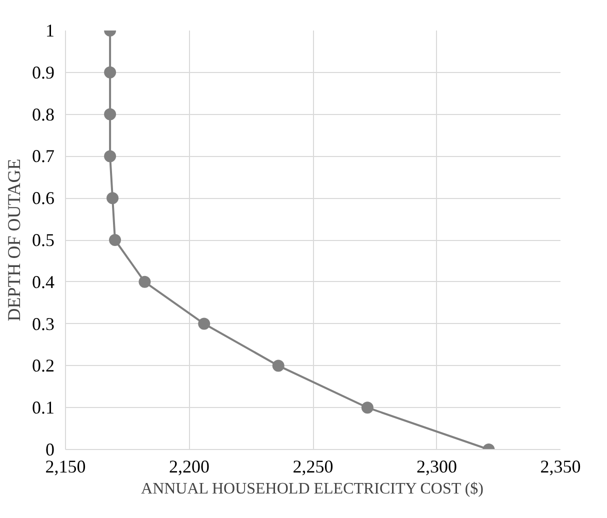 The image size is (607, 518). Describe the element at coordinates (50, 30) in the screenshot. I see `y-tick-label: 1` at that location.